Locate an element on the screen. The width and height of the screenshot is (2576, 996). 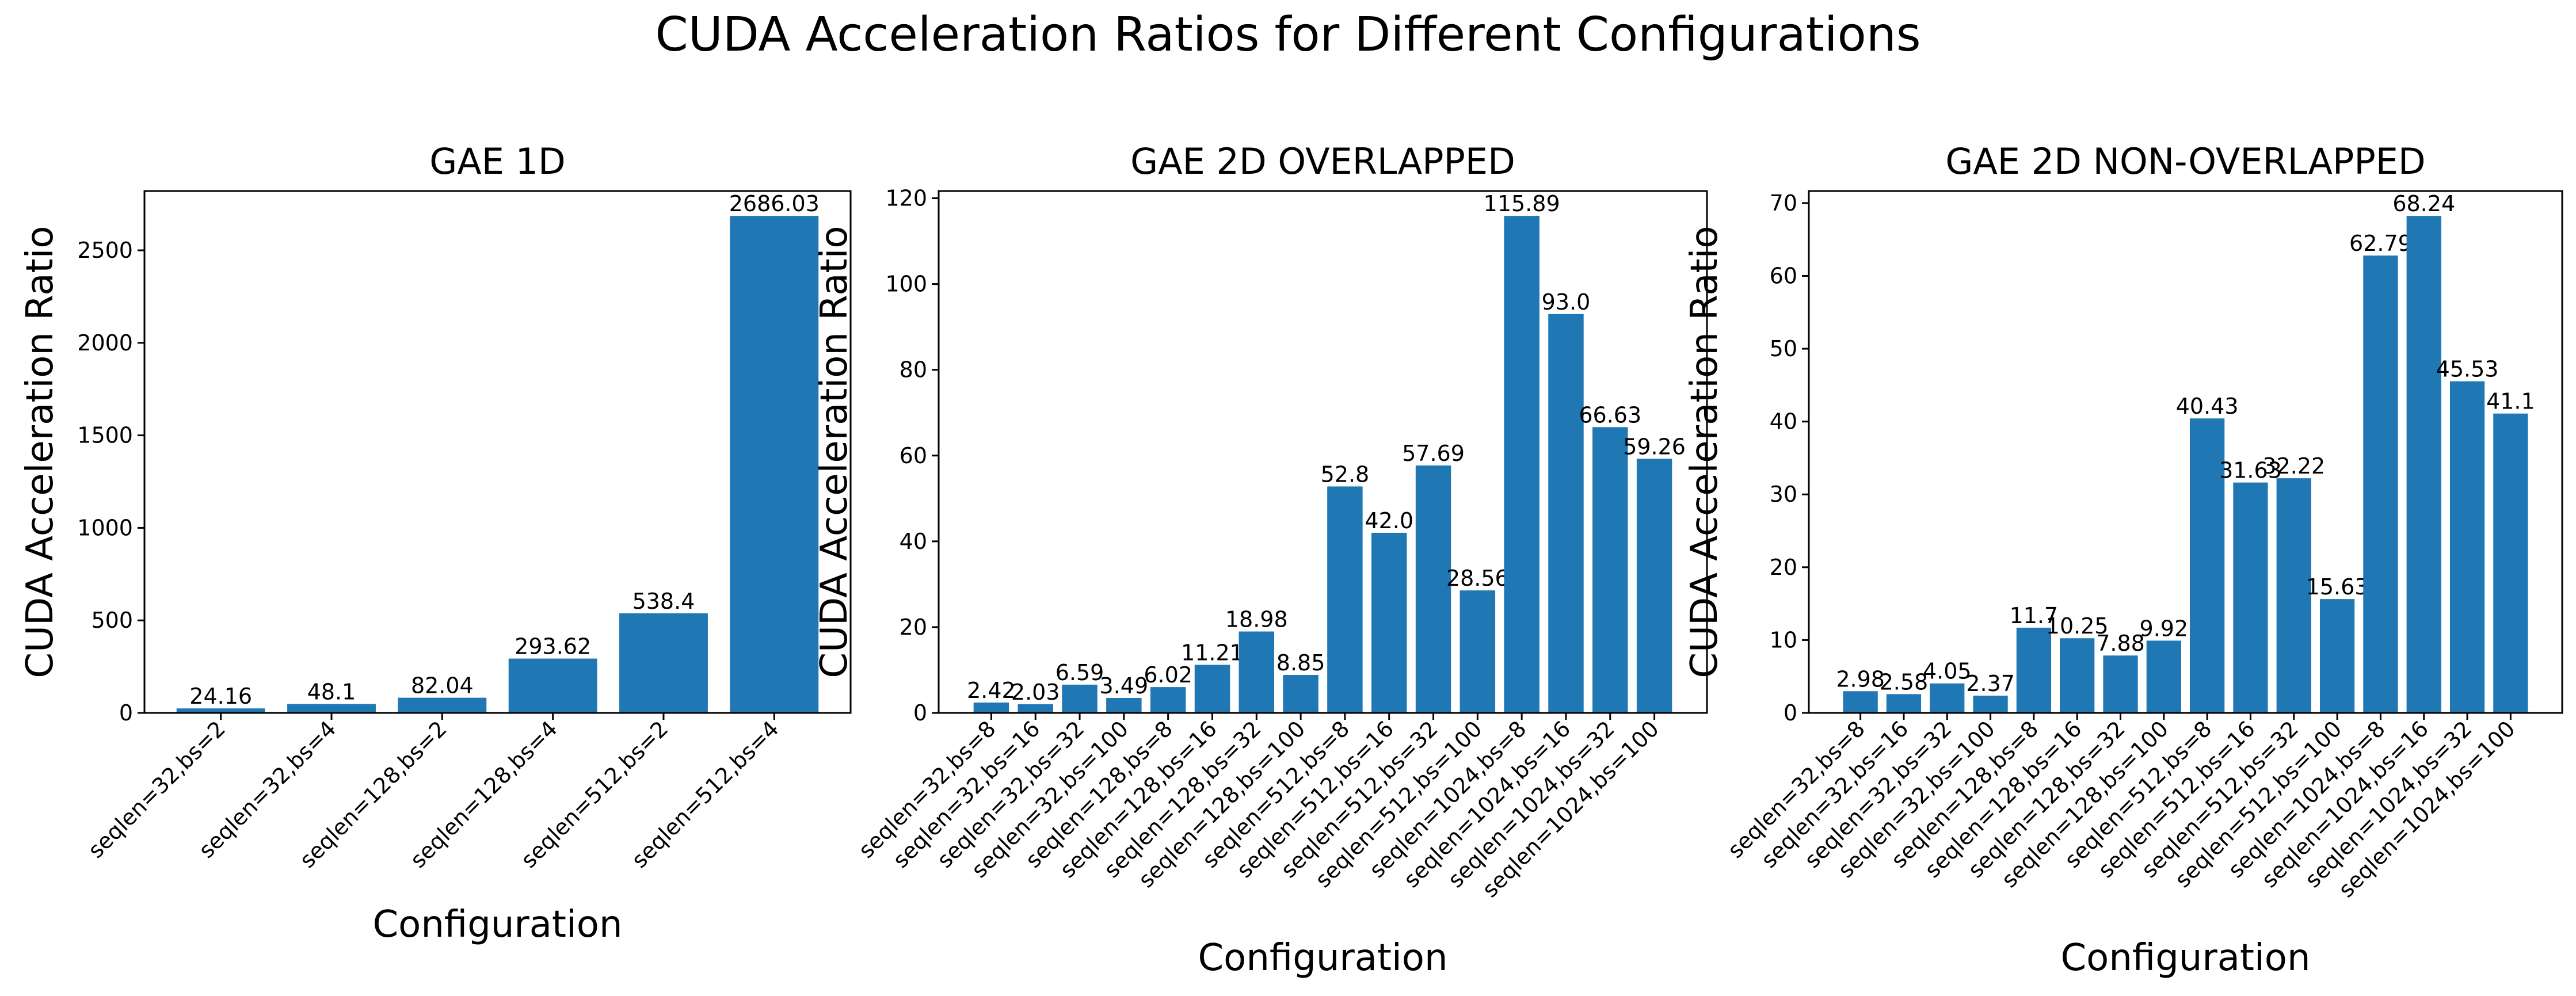
y-tick-label: 70 is located at coordinates (1783, 203).